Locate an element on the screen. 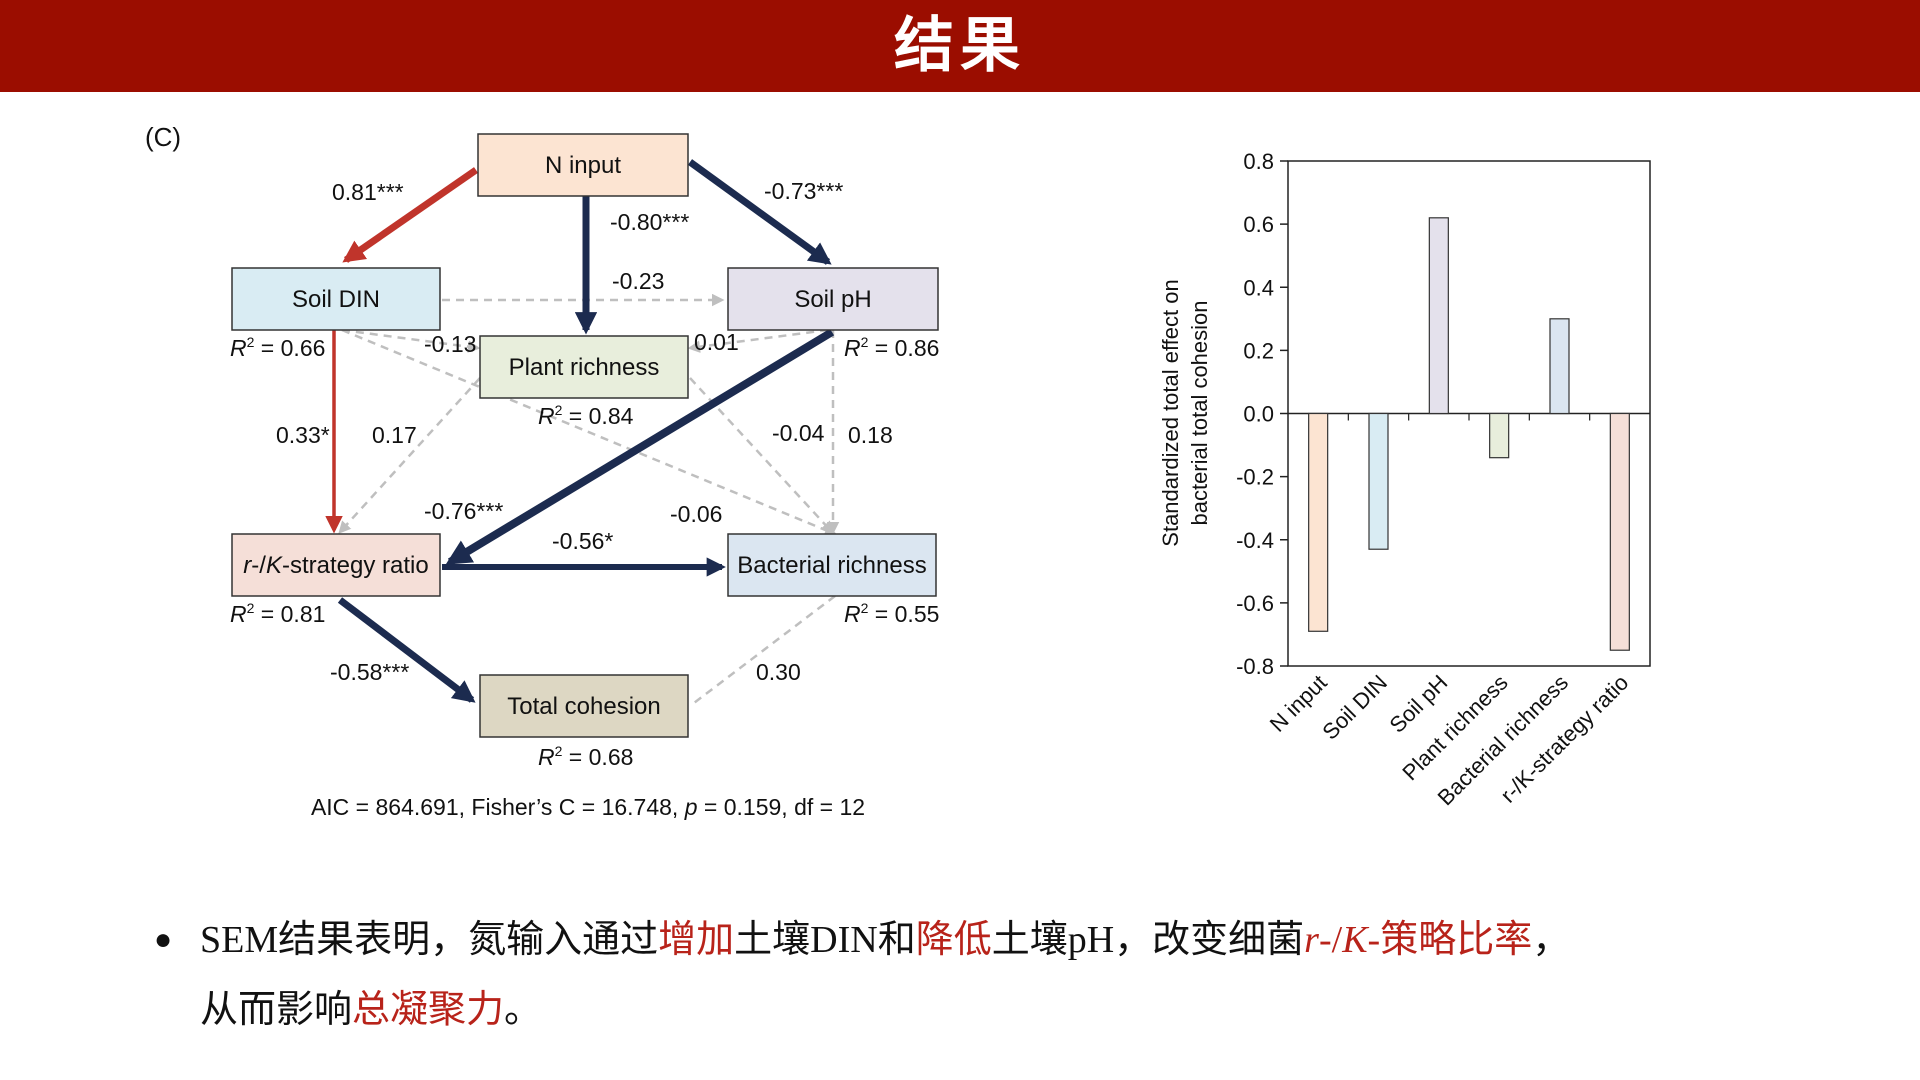 The image size is (1920, 1080). path-rk-to-cohesion is located at coordinates (406, 650).